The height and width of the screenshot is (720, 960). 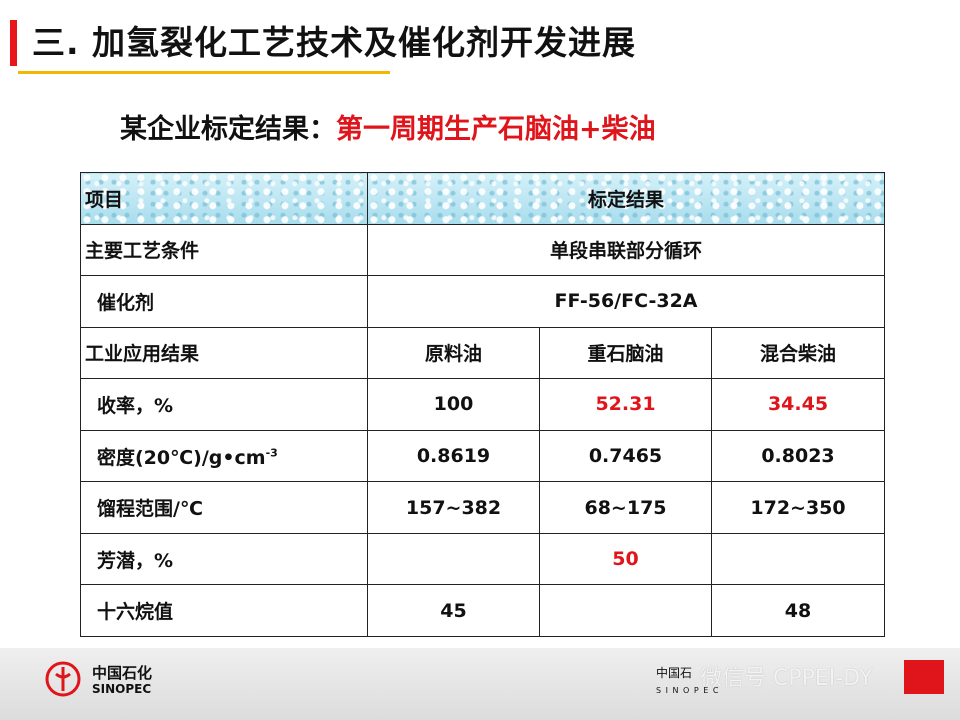 What do you see at coordinates (224, 610) in the screenshot?
I see `row-label: 十六烷值` at bounding box center [224, 610].